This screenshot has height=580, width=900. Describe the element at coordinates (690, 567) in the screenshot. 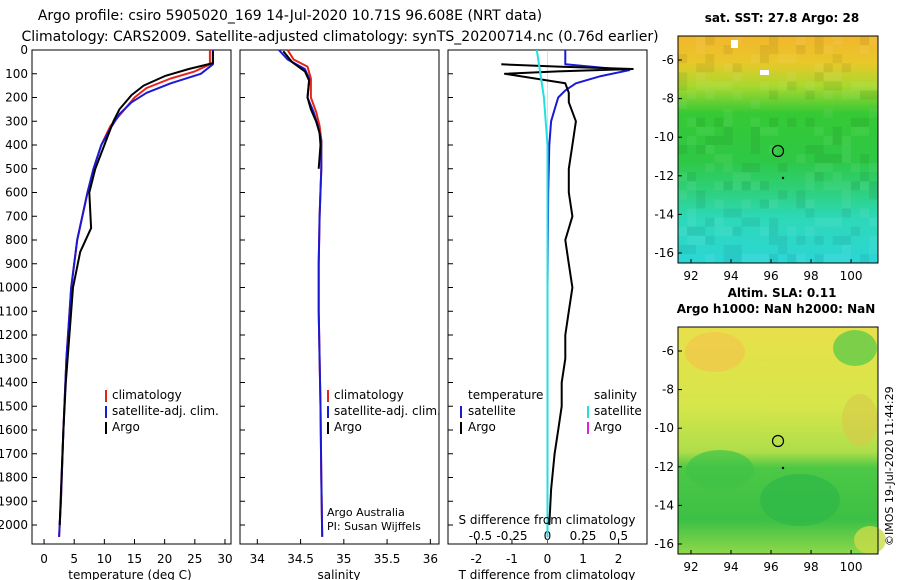

I see `longitude-tick-label: 92` at that location.